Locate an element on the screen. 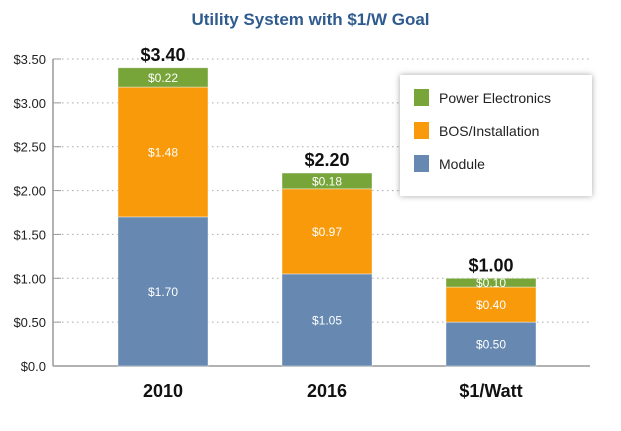 This screenshot has width=621, height=431. bar-total-label: $3.40 is located at coordinates (162, 55).